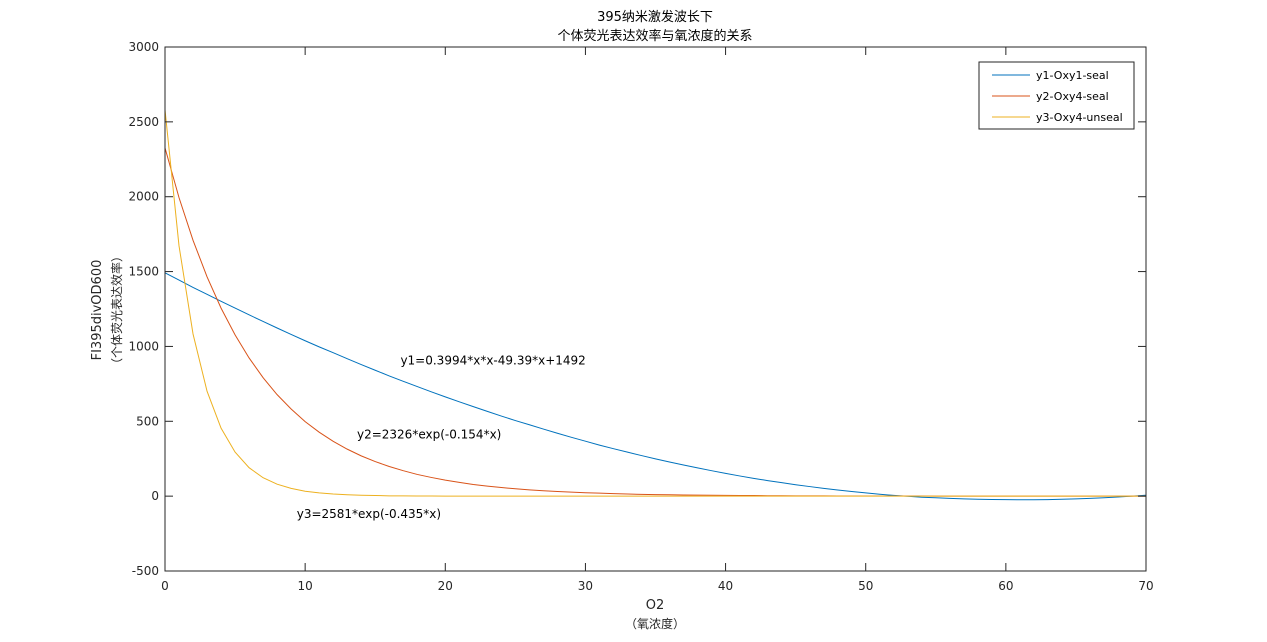 This screenshot has width=1267, height=642. I want to click on y-tick-label: 2500, so click(143, 122).